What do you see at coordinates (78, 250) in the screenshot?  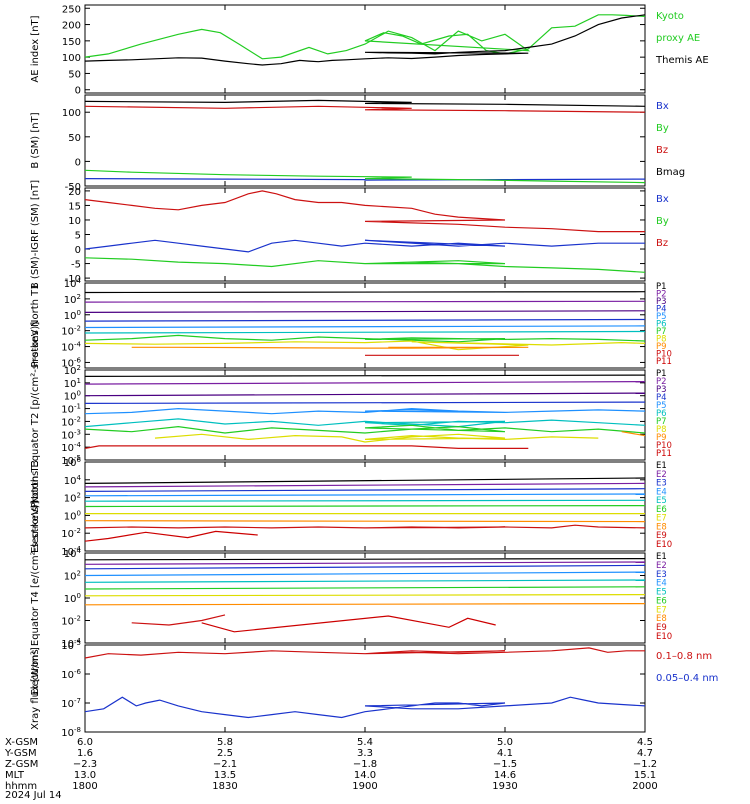 I see `y-tick-label-2-2: 0` at bounding box center [78, 250].